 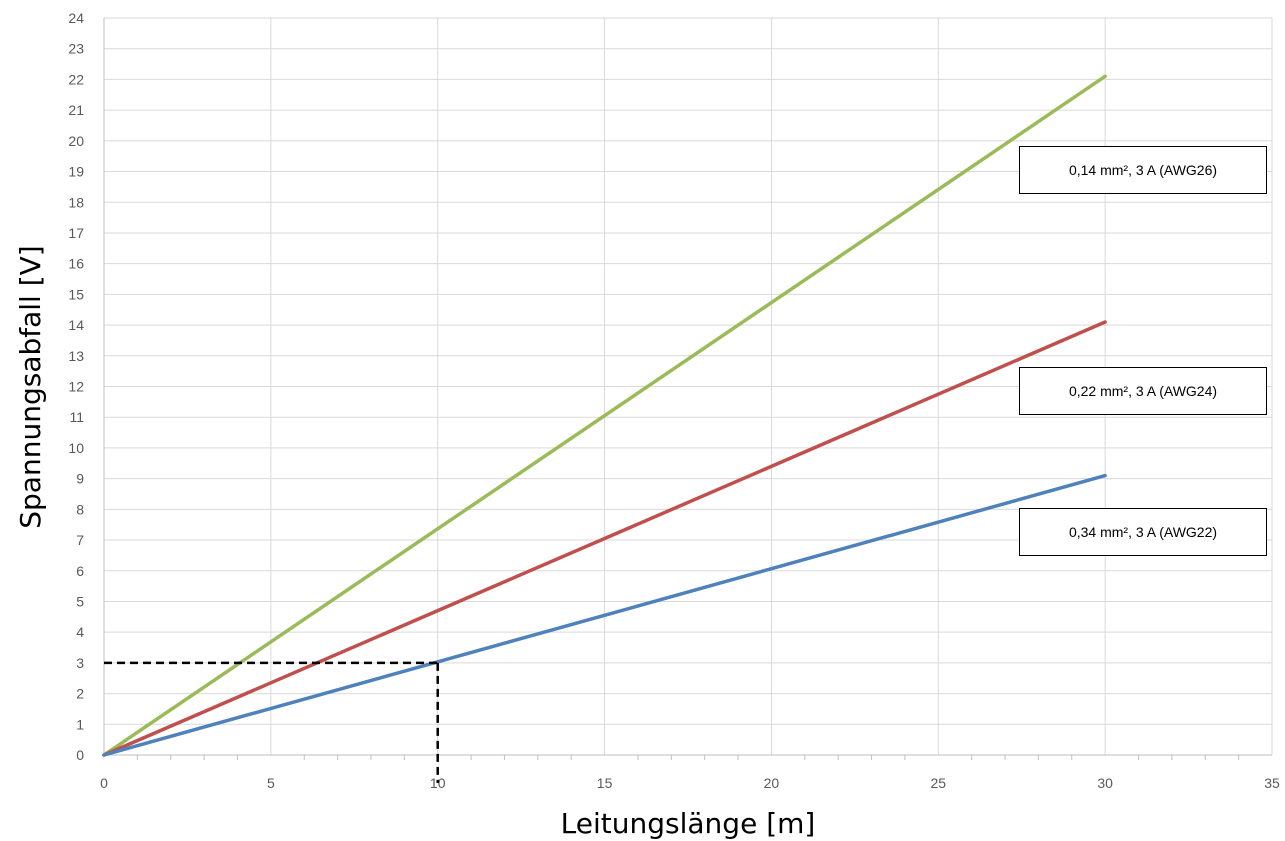 What do you see at coordinates (80, 632) in the screenshot?
I see `y-tick-label: 4` at bounding box center [80, 632].